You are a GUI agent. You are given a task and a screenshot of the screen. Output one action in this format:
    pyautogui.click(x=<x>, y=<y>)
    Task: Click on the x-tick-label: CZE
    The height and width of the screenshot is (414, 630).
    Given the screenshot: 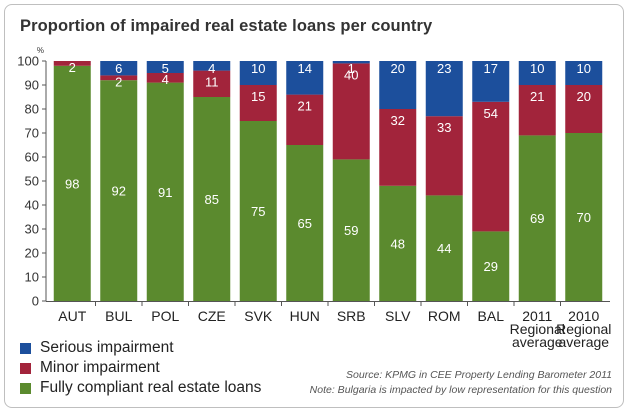 What is the action you would take?
    pyautogui.click(x=212, y=316)
    